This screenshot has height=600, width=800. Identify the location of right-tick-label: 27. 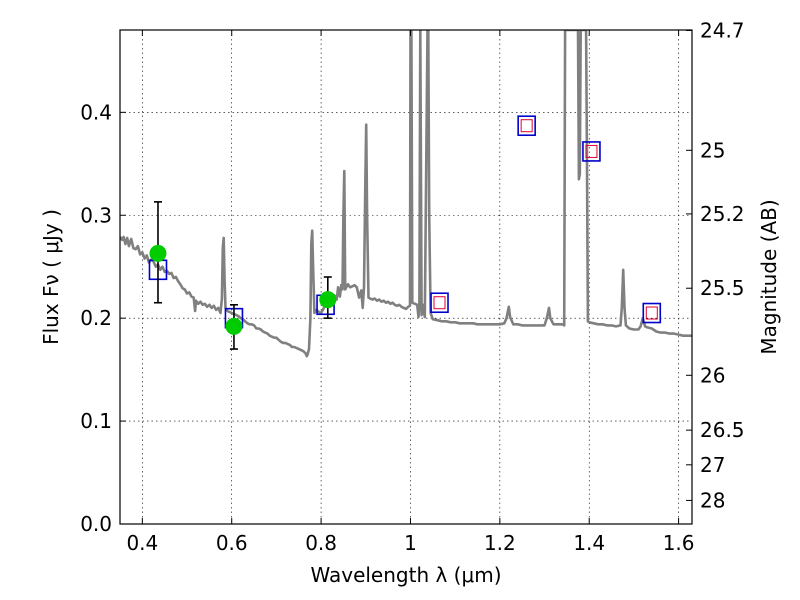
(712, 465).